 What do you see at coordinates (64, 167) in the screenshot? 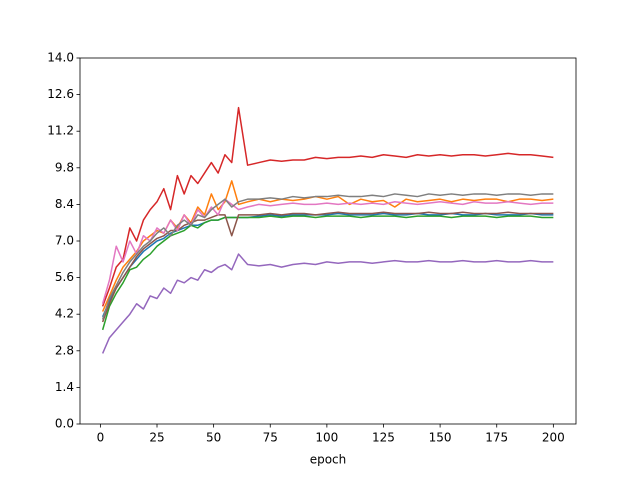
I see `y-tick-label: 9.8` at bounding box center [64, 167].